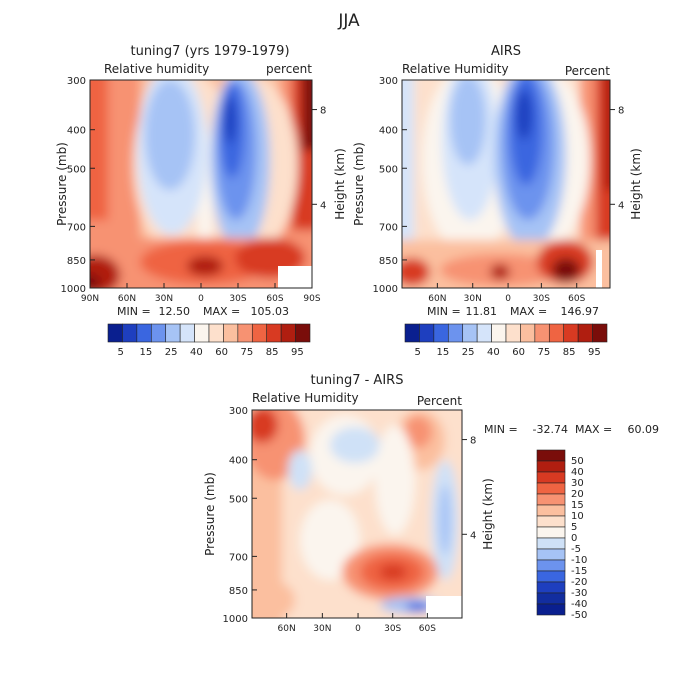 The width and height of the screenshot is (700, 700). I want to click on figure-title: JJA, so click(348, 21).